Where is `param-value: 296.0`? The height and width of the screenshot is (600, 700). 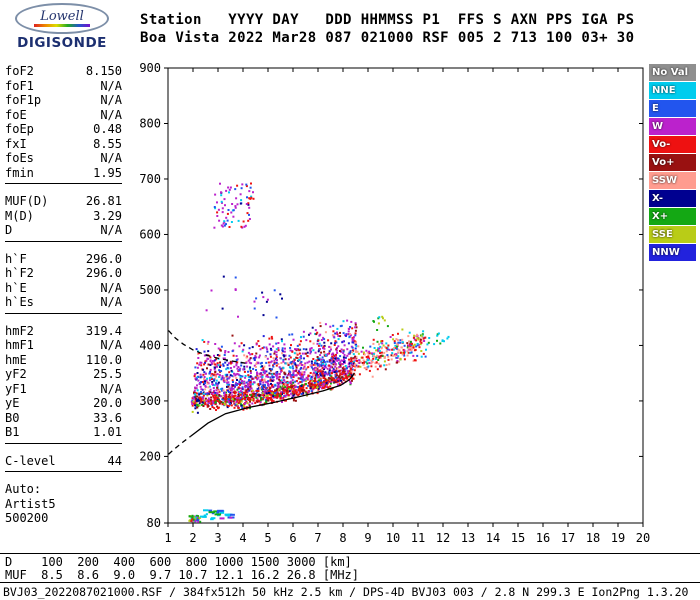 param-value: 296.0 is located at coordinates (103, 273).